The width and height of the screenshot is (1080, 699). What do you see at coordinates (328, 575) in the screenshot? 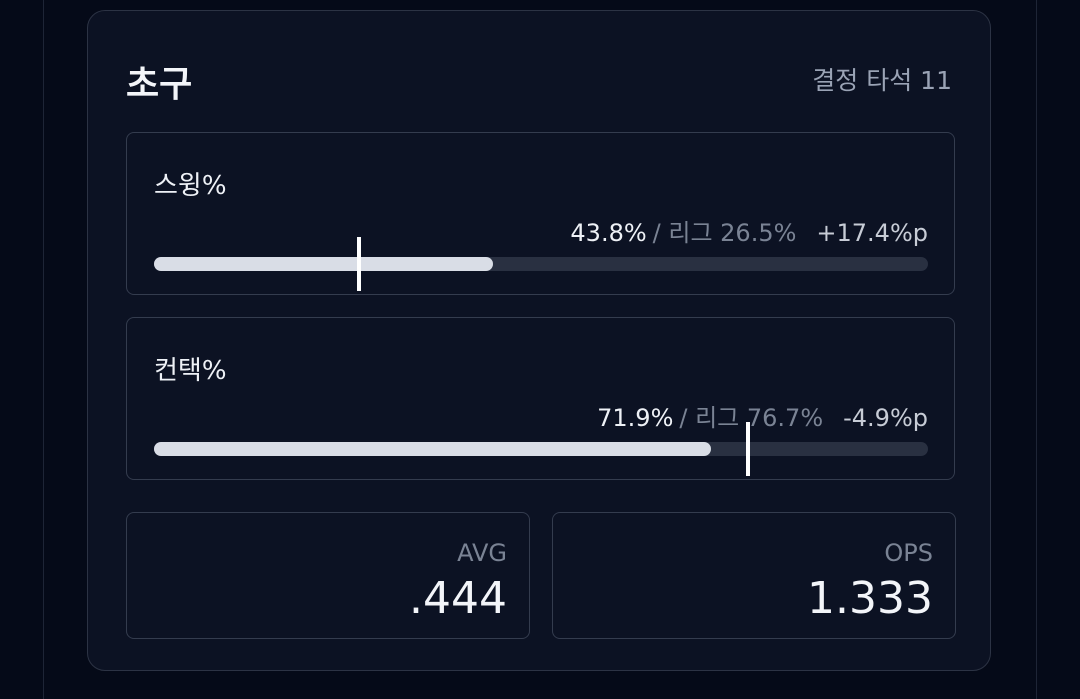
I see `stat-box: AVG .444` at bounding box center [328, 575].